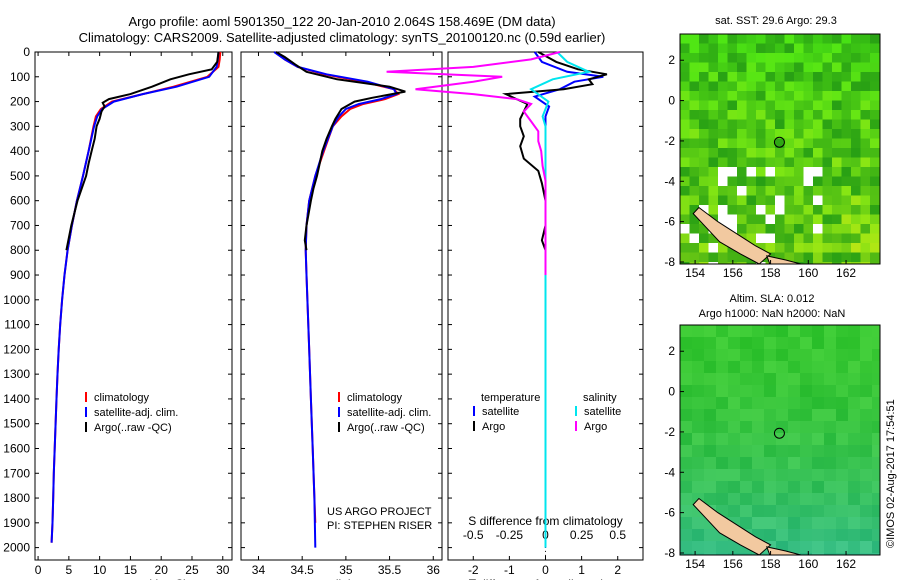  What do you see at coordinates (617, 570) in the screenshot?
I see `x-tick-label: 2` at bounding box center [617, 570].